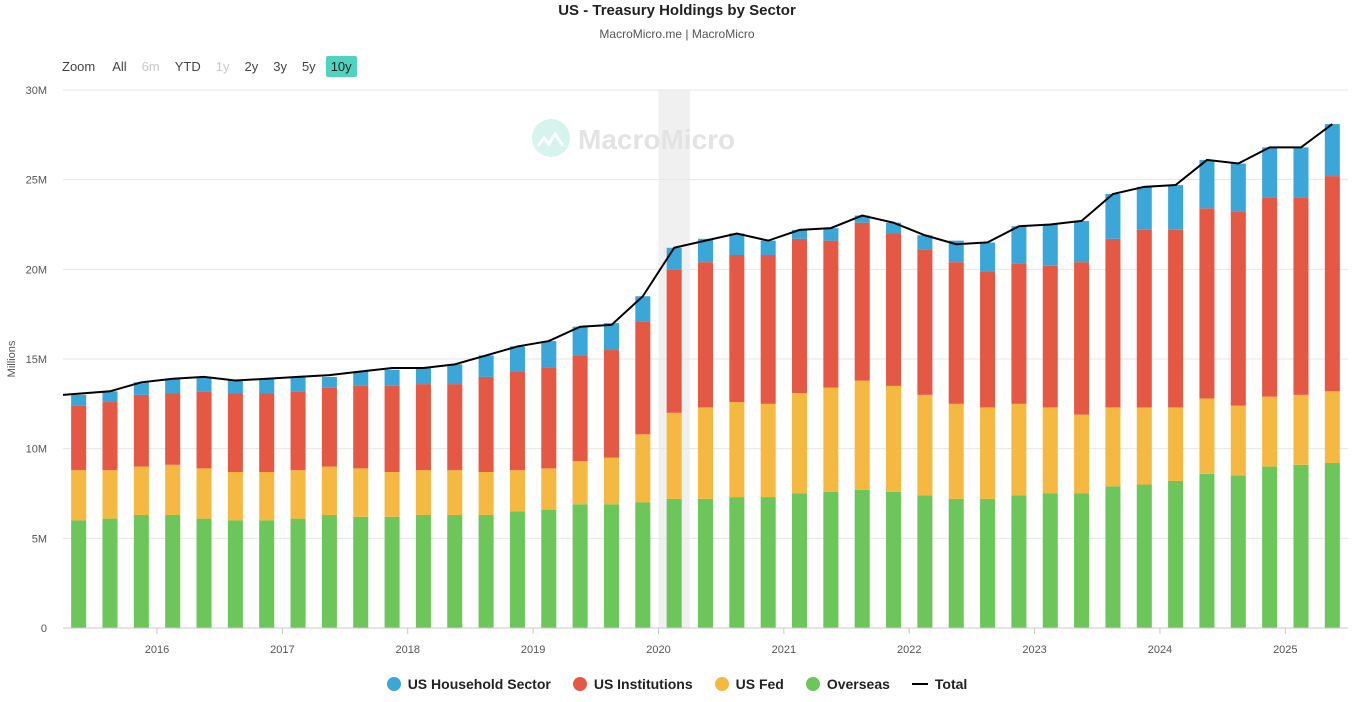 Image resolution: width=1354 pixels, height=702 pixels. What do you see at coordinates (632, 684) in the screenshot?
I see `legend-institutions: US Institutions` at bounding box center [632, 684].